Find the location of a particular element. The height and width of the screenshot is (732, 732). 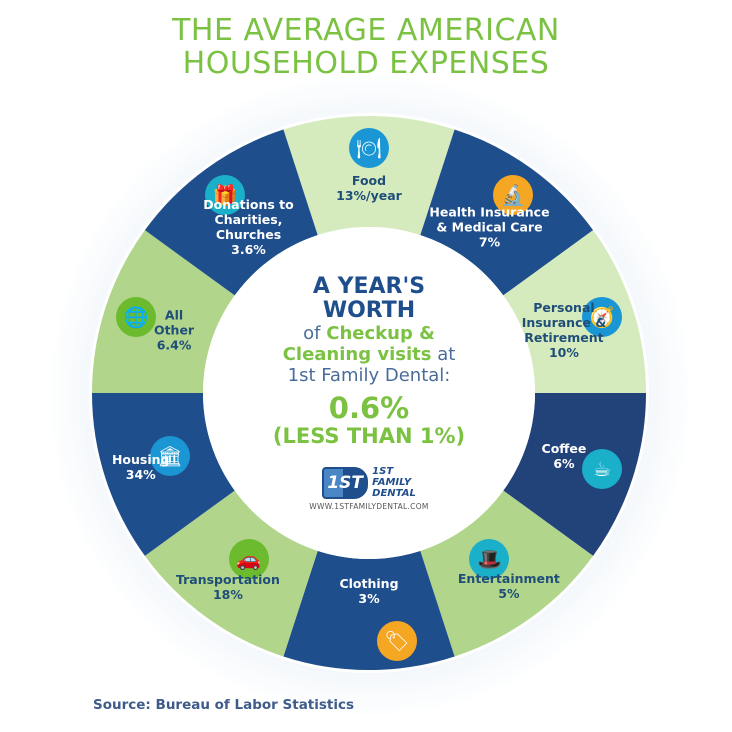

logo-line-2: FAMILY is located at coordinates (392, 482).